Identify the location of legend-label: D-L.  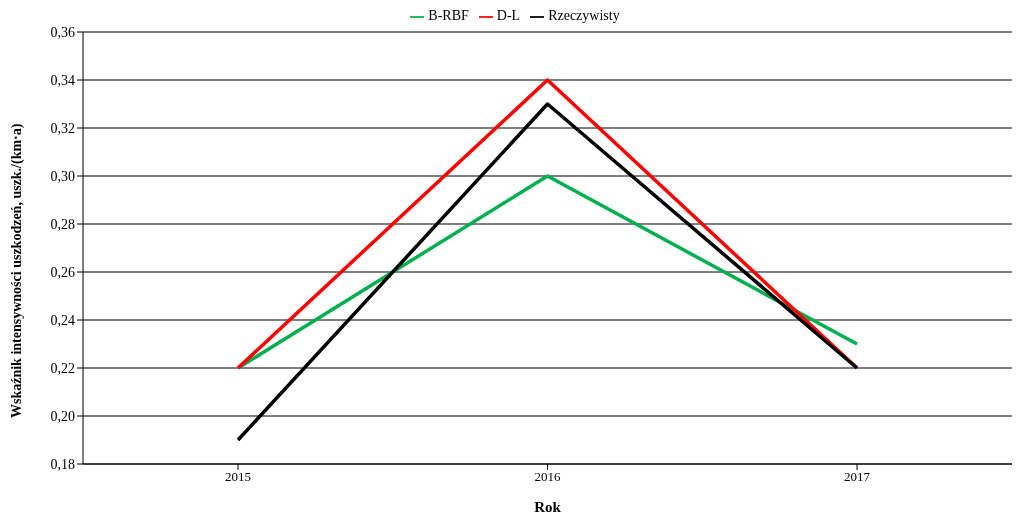
(508, 15).